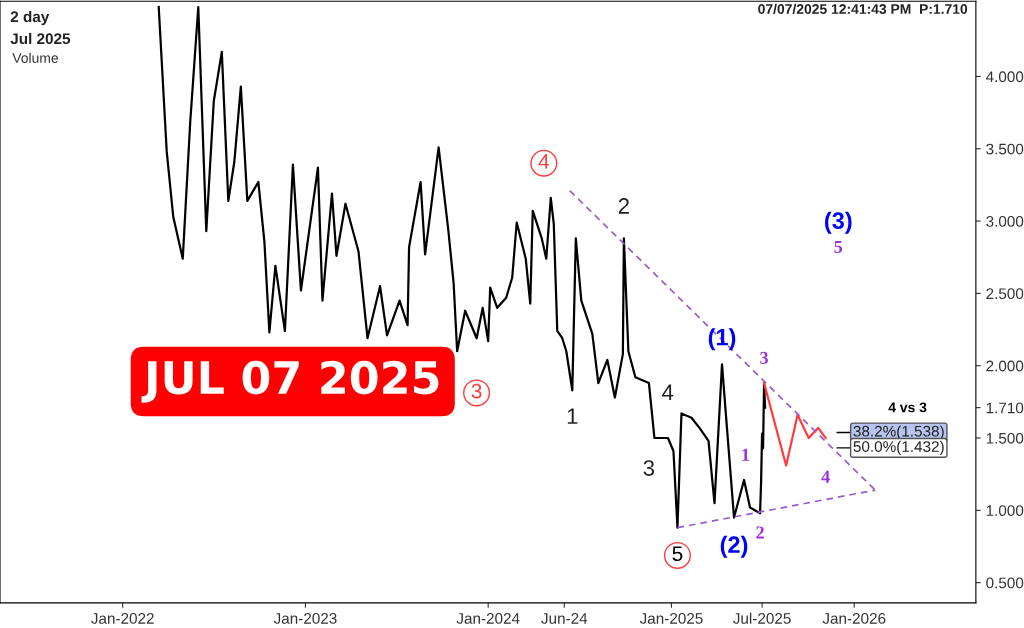  What do you see at coordinates (1005, 438) in the screenshot?
I see `y-tick-label: 1.500` at bounding box center [1005, 438].